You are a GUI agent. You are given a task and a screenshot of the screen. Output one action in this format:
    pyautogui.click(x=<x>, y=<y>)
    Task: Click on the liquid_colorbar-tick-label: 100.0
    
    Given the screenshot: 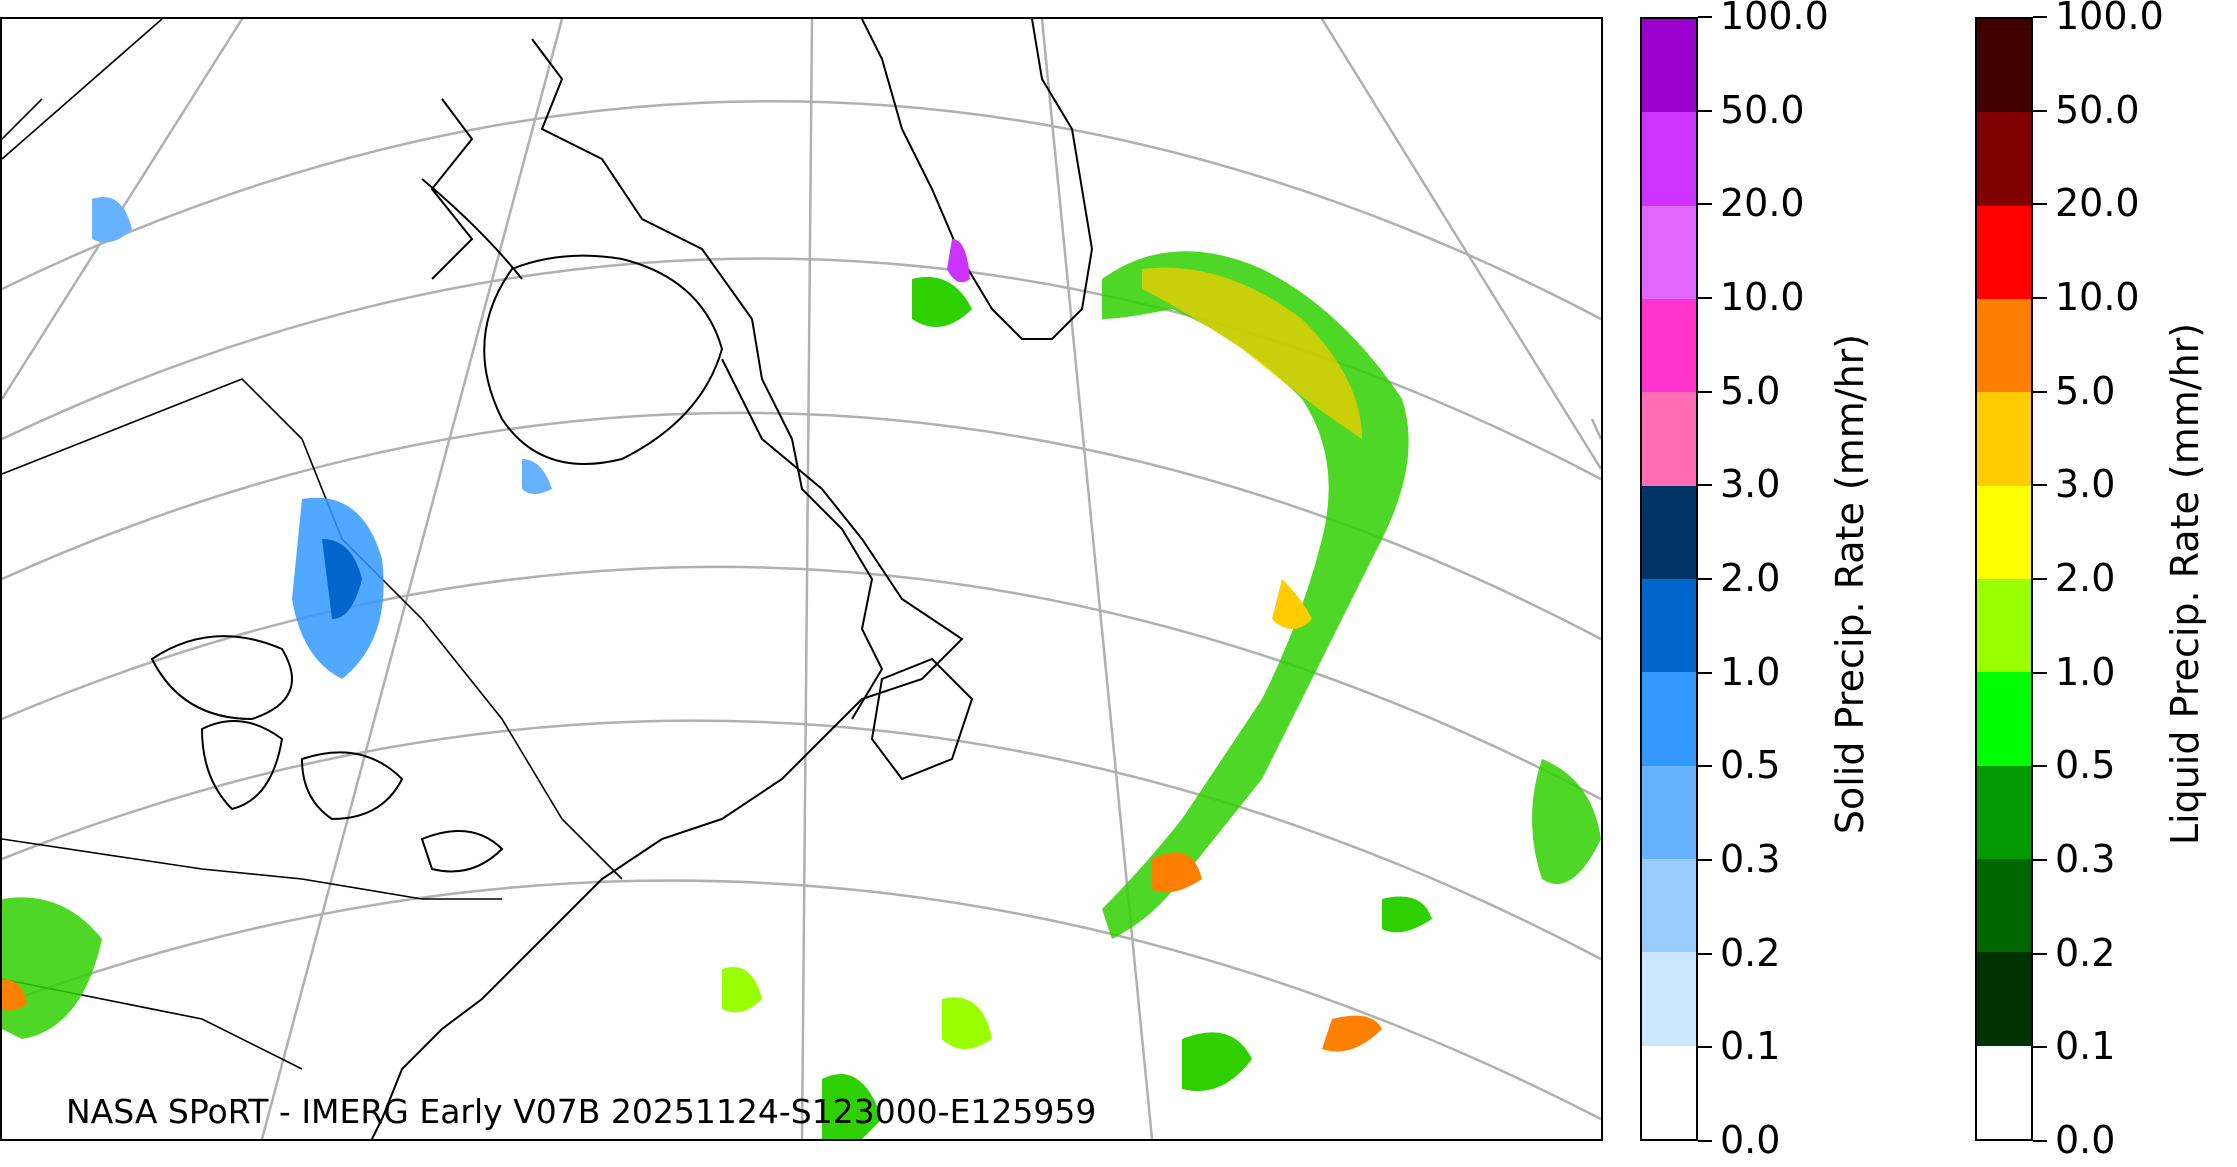 What is the action you would take?
    pyautogui.click(x=2109, y=19)
    